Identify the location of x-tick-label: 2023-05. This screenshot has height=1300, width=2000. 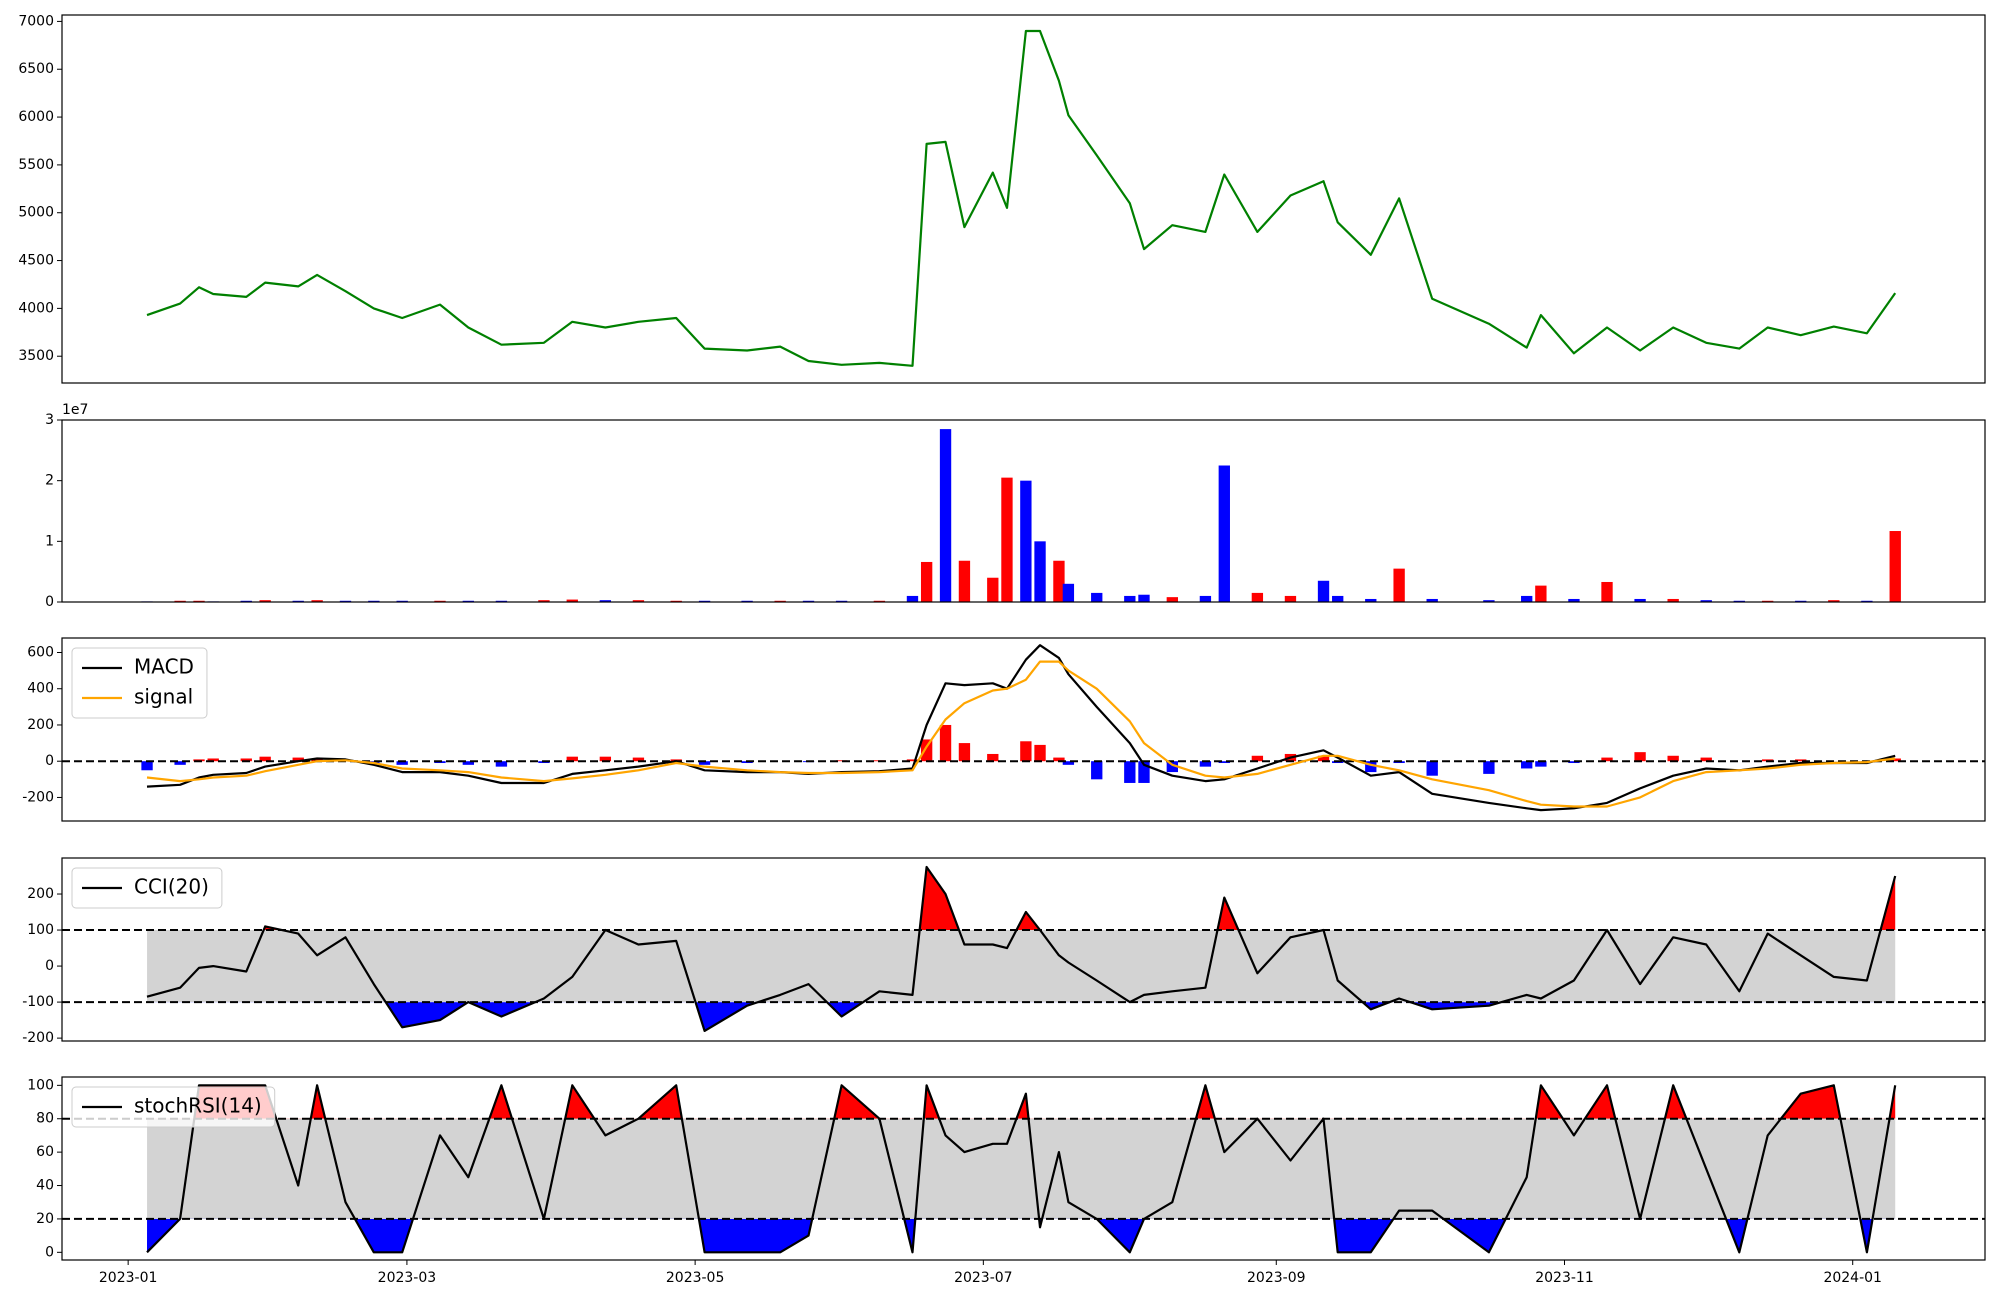
(695, 1278).